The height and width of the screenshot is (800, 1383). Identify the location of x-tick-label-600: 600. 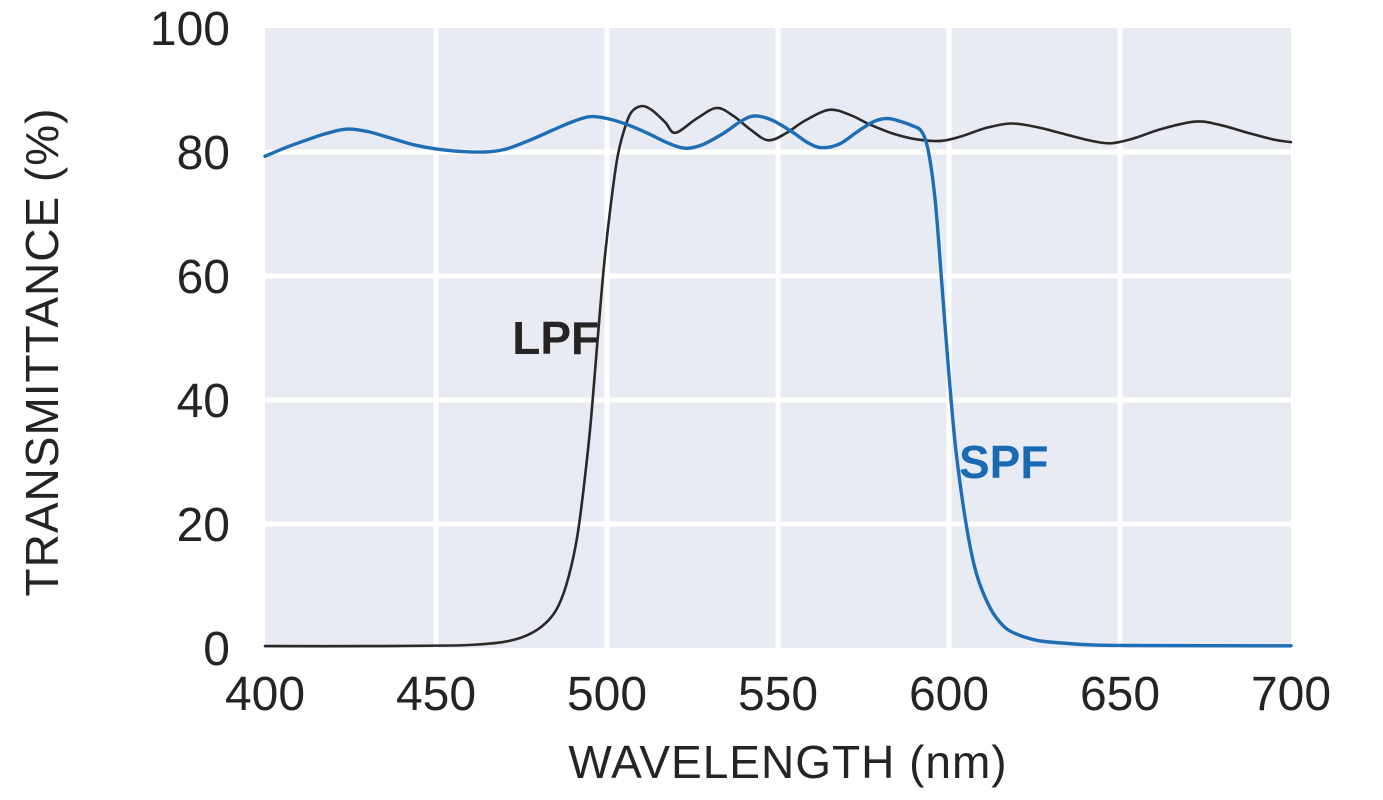
(949, 694).